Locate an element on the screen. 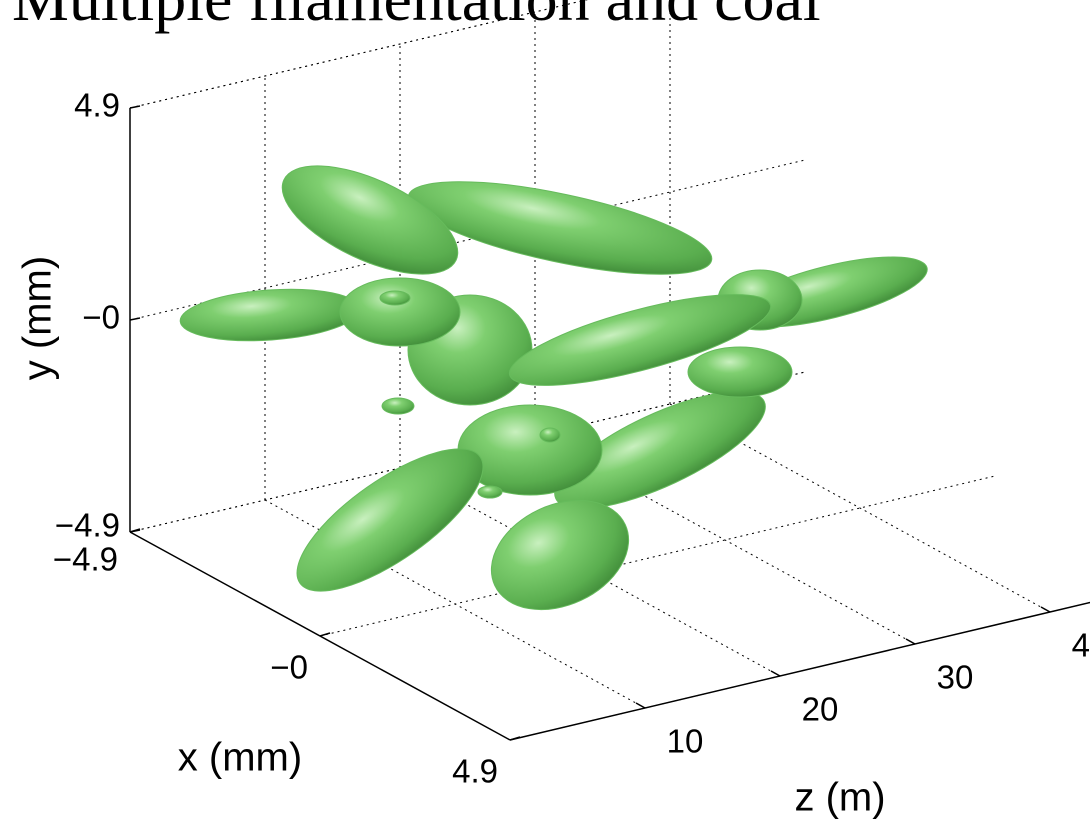 The width and height of the screenshot is (1090, 825). x-axis-label: x (mm) is located at coordinates (240, 758).